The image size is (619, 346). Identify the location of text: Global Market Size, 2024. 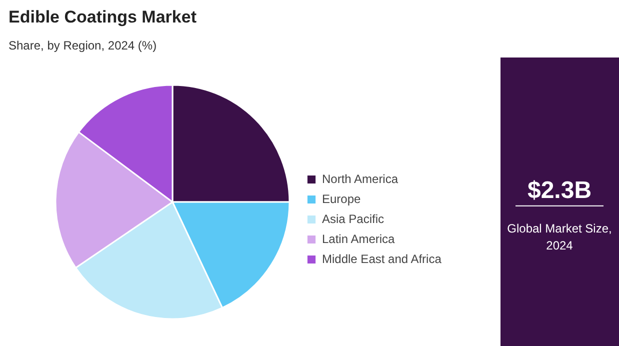
(559, 237).